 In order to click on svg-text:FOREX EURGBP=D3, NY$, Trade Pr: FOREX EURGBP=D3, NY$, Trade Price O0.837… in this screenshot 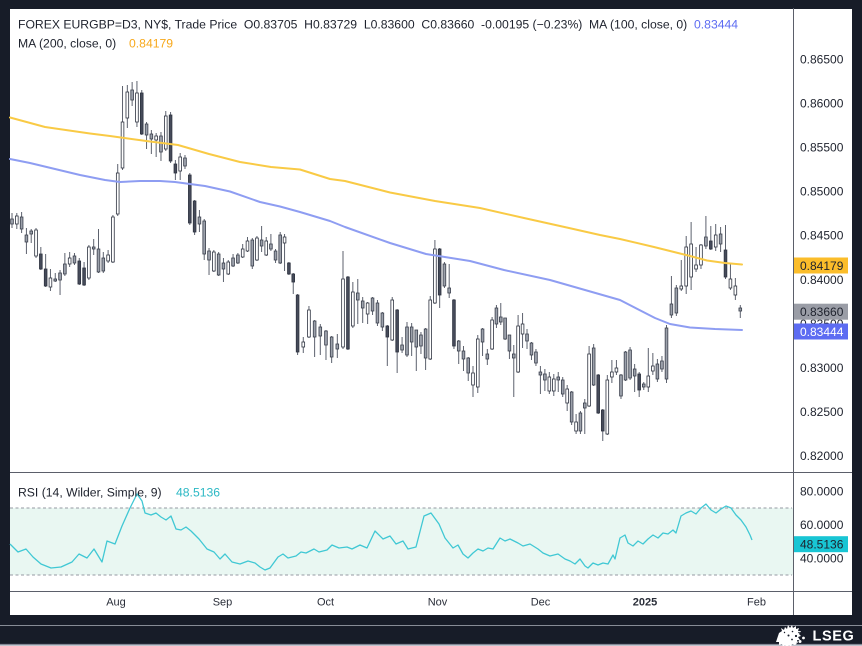, I will do `click(300, 25)`.